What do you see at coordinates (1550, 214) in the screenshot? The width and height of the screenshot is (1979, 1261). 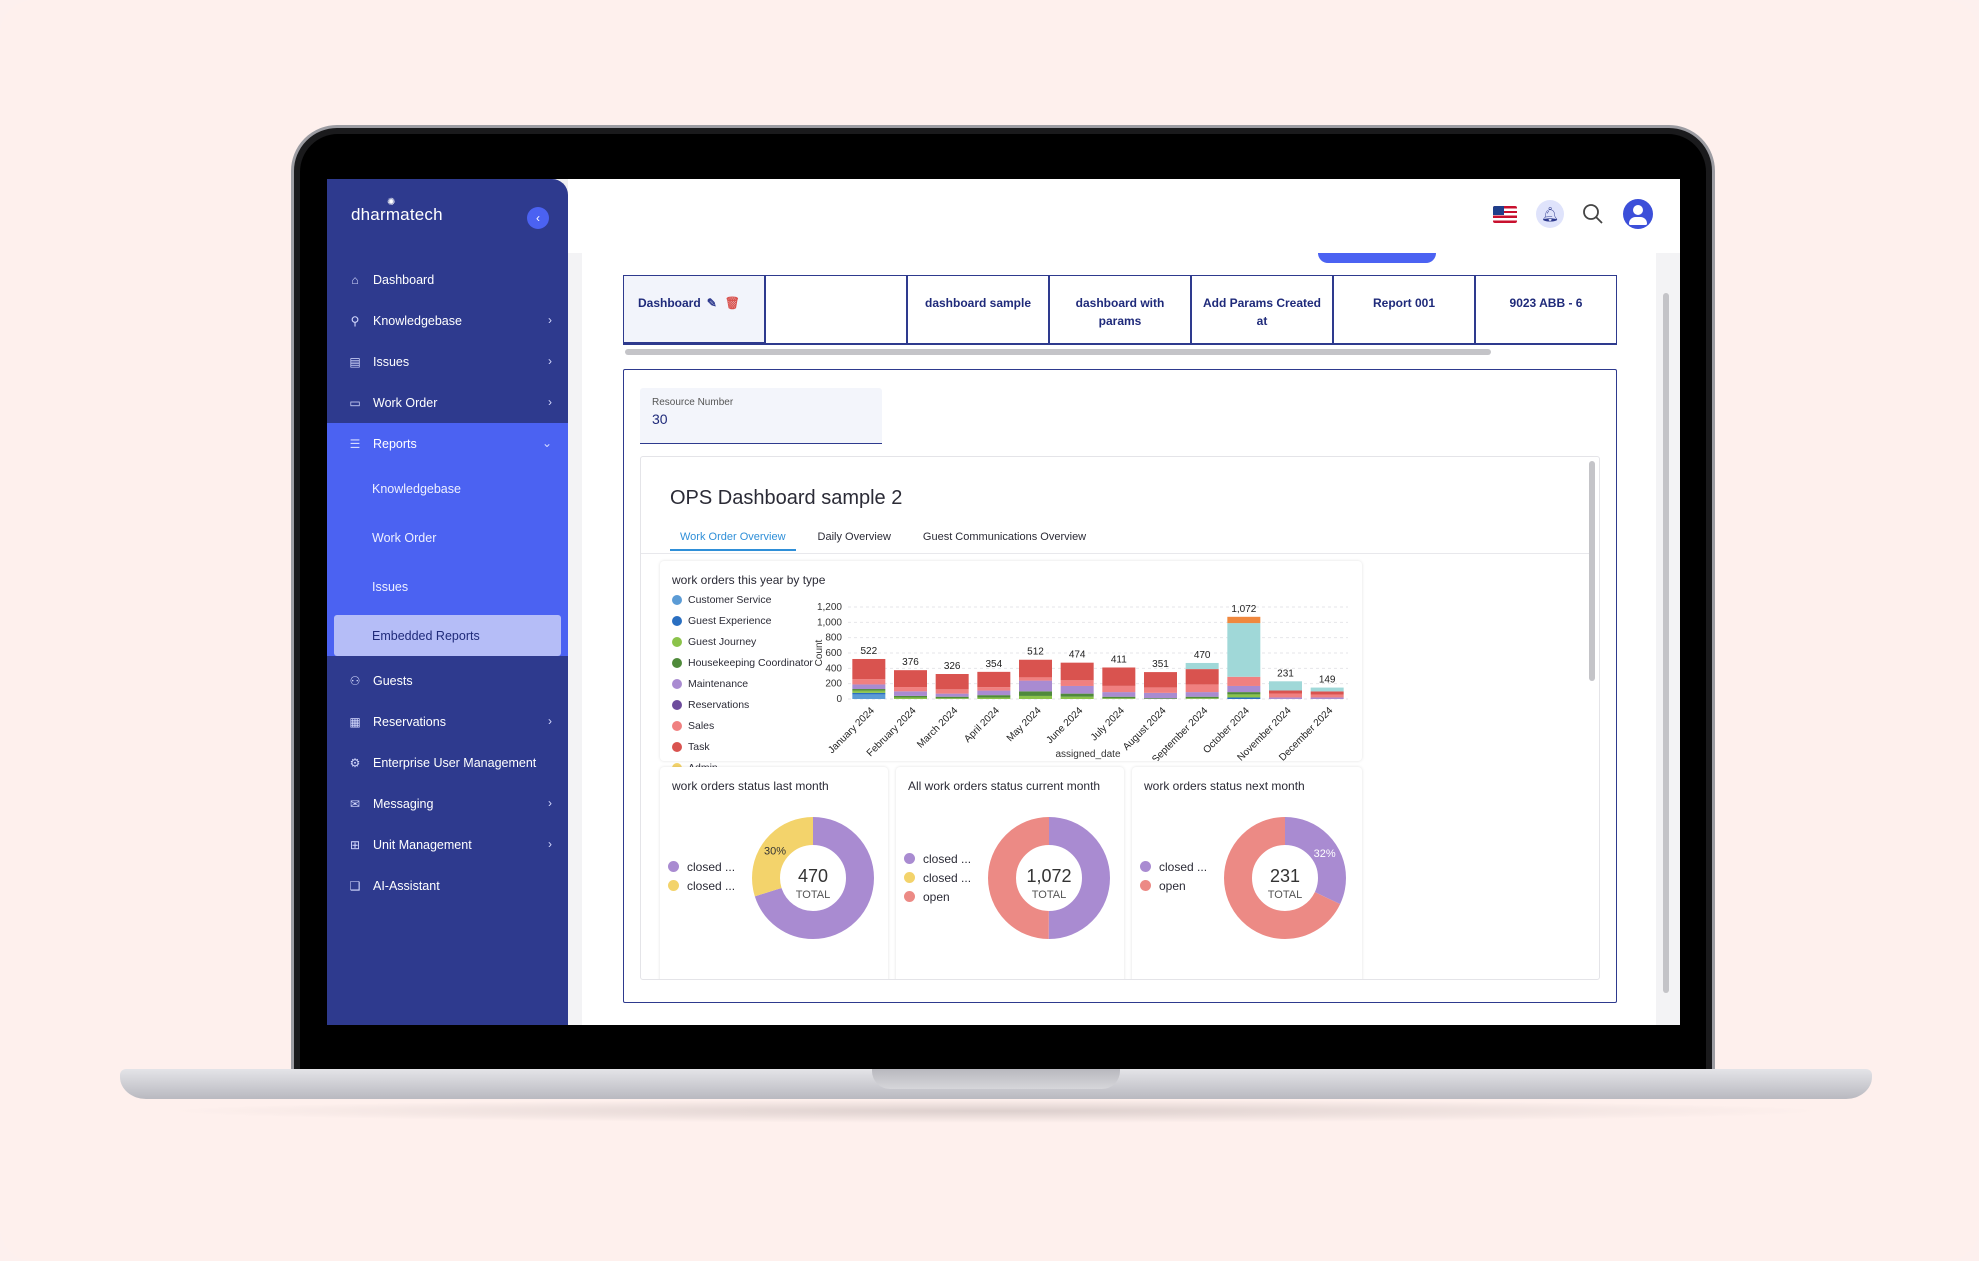 I see `bell-icon: 🔔︎` at bounding box center [1550, 214].